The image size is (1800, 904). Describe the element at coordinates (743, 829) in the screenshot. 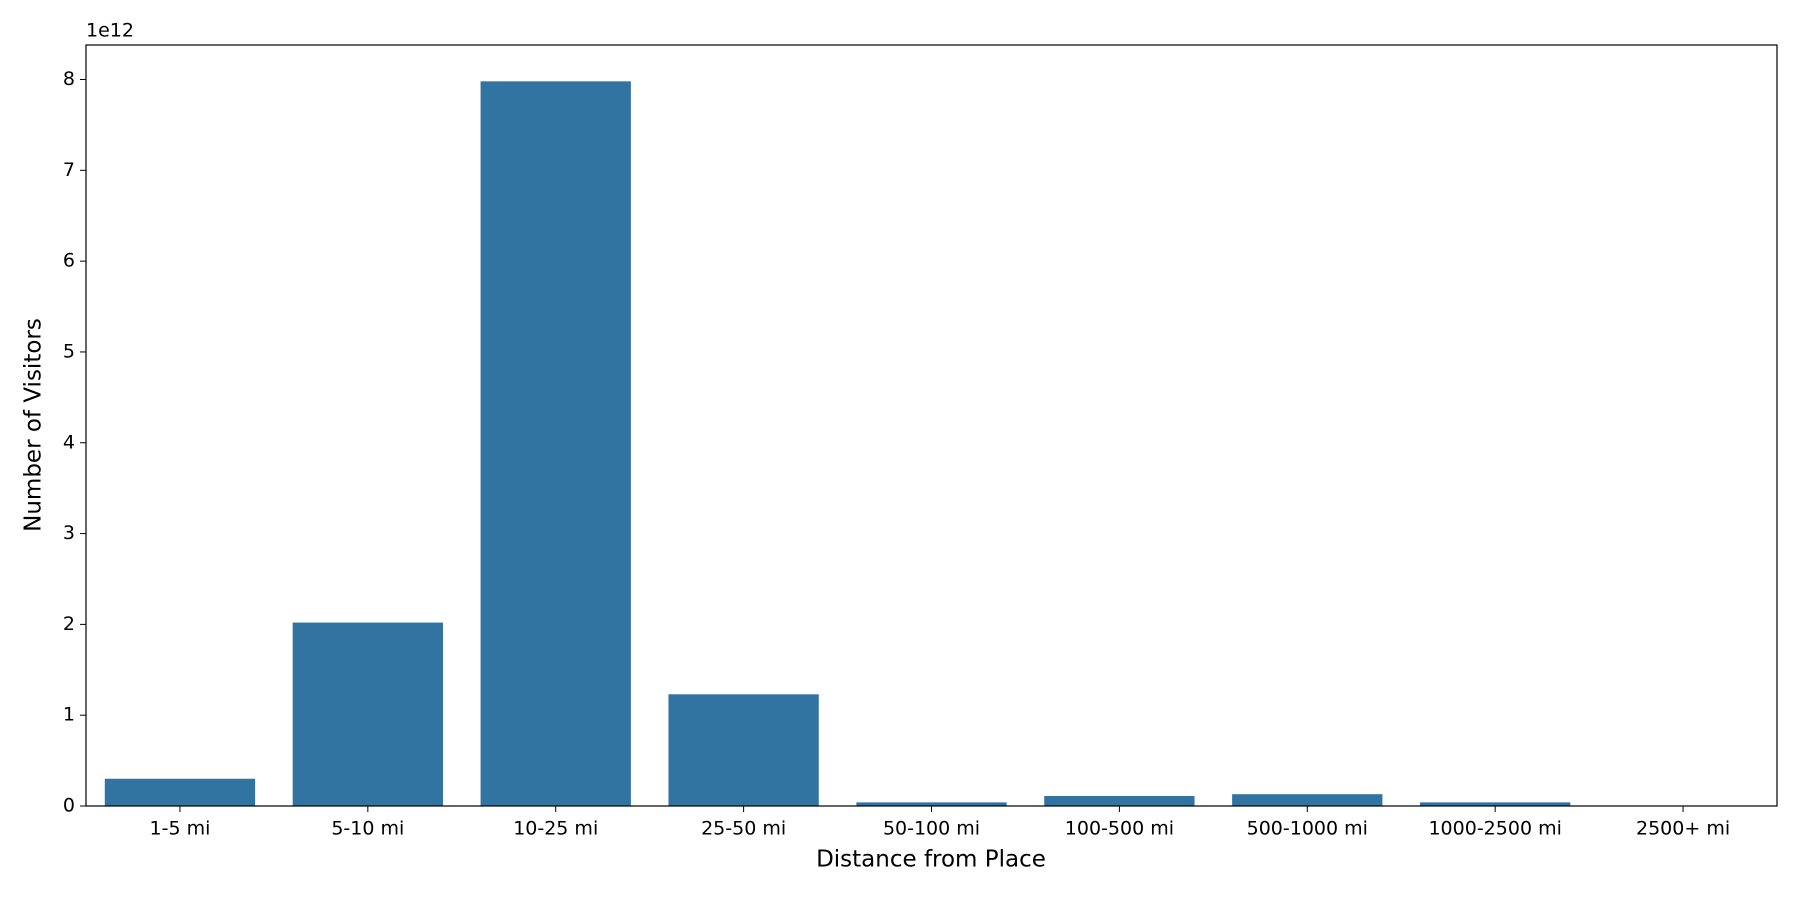

I see `x-tick-label: 25-50 mi` at that location.